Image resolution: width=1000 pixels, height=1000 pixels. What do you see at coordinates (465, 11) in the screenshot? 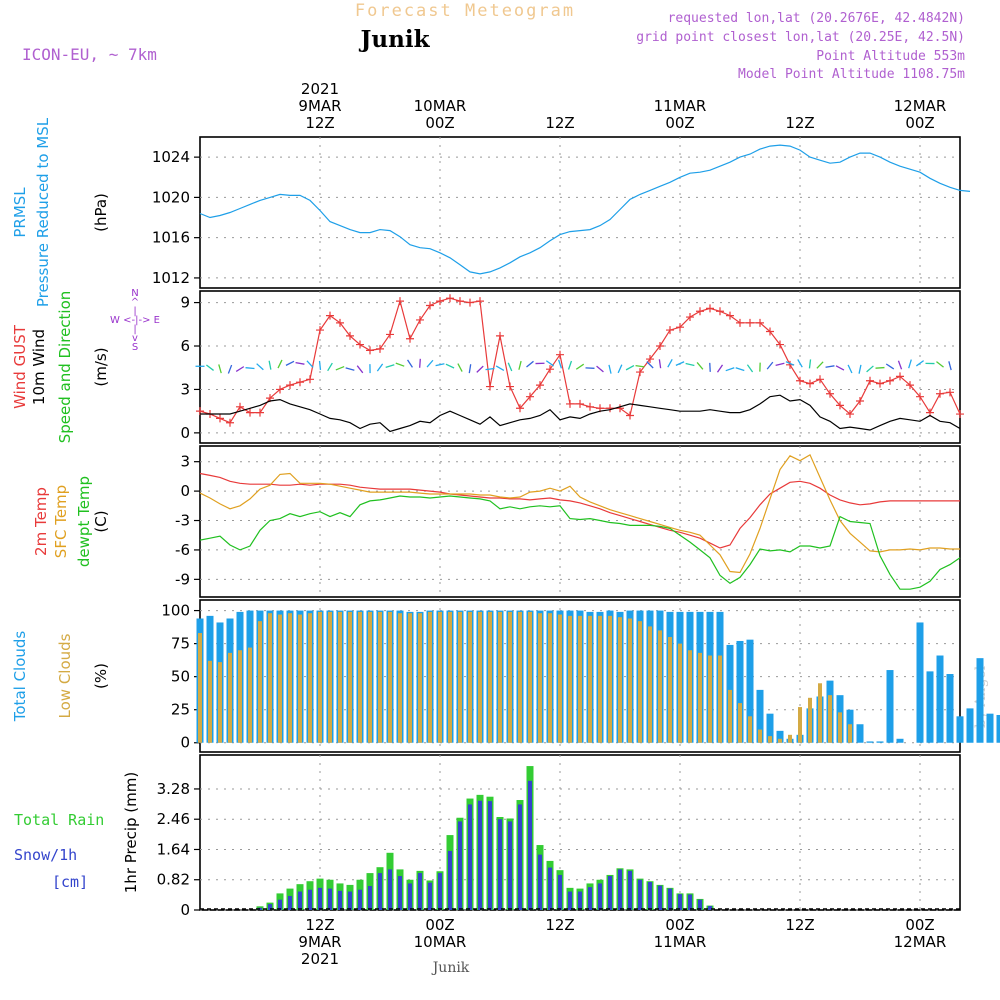
I see `forecast-title: Forecast Meteogram` at bounding box center [465, 11].